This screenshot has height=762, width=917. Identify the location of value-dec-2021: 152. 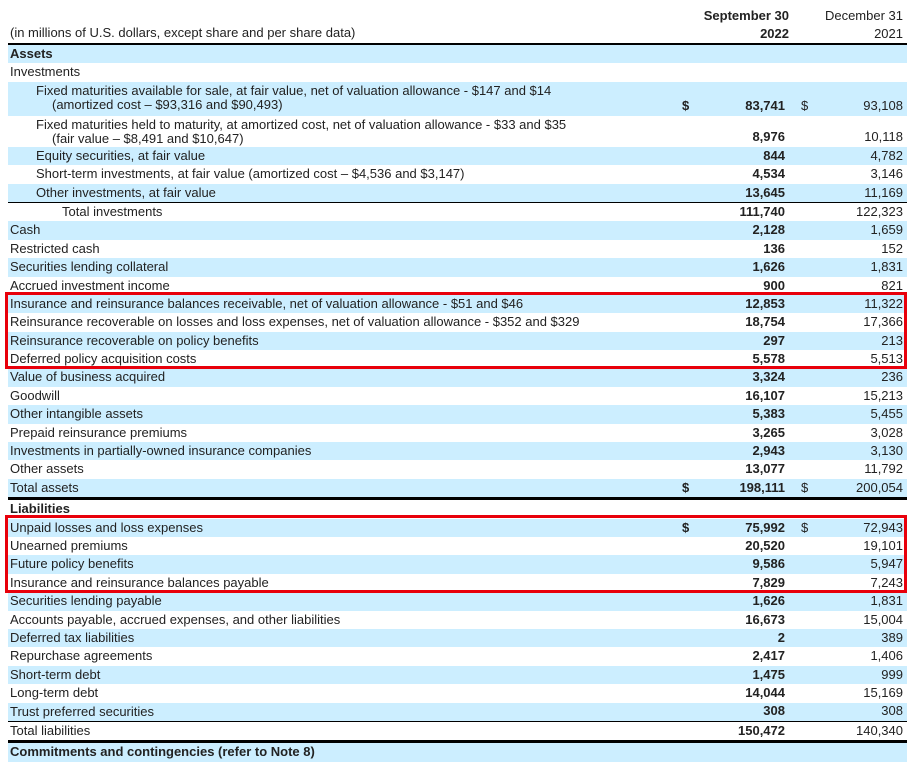
(892, 248).